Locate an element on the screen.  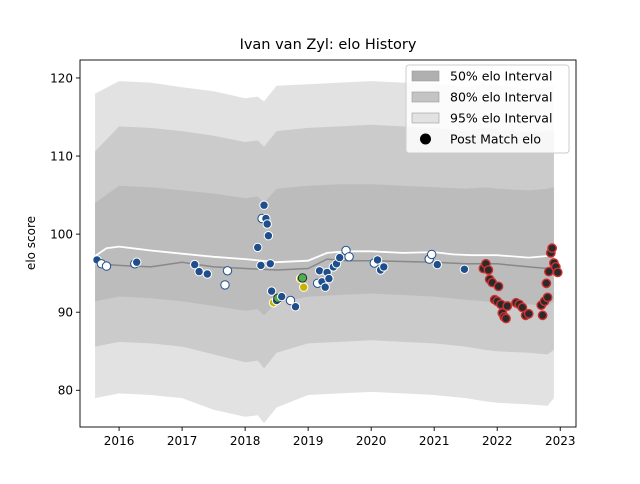
y-tick-label: 90 is located at coordinates (65, 313).